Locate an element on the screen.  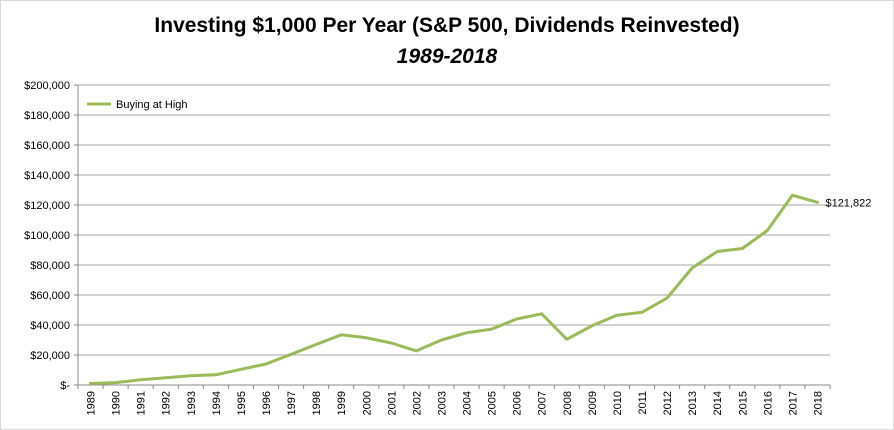
chart-subtitle: 1989-2018 is located at coordinates (447, 56).